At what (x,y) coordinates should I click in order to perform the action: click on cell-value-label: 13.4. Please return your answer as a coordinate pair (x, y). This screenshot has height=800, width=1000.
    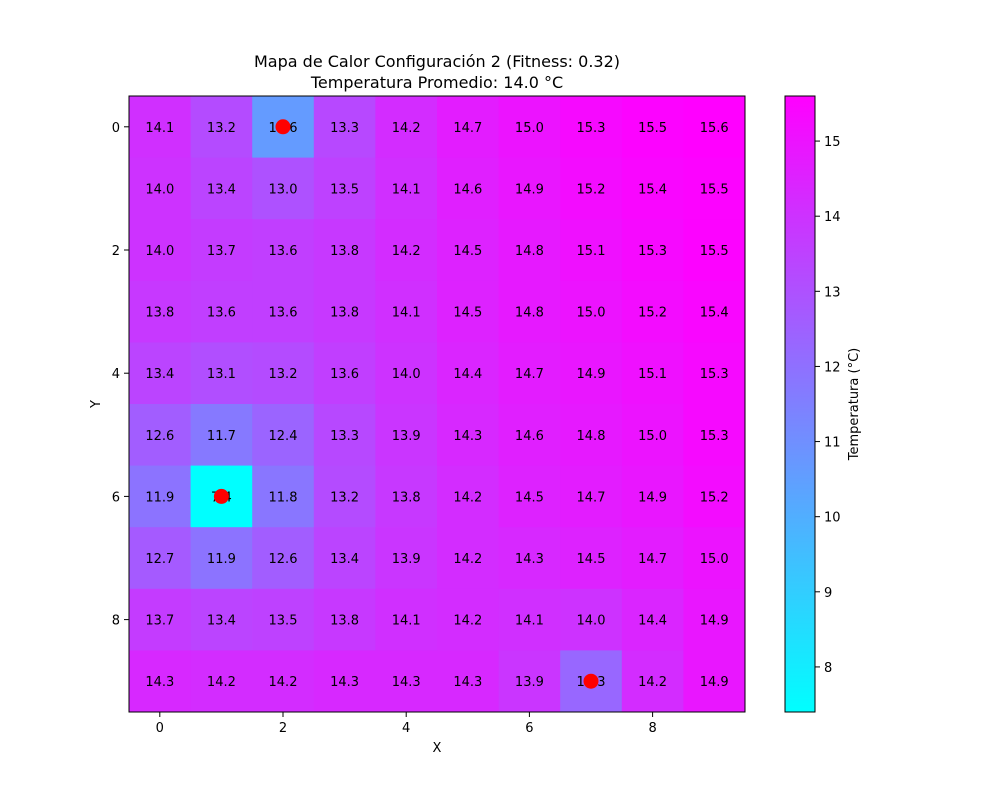
    Looking at the image, I should click on (221, 189).